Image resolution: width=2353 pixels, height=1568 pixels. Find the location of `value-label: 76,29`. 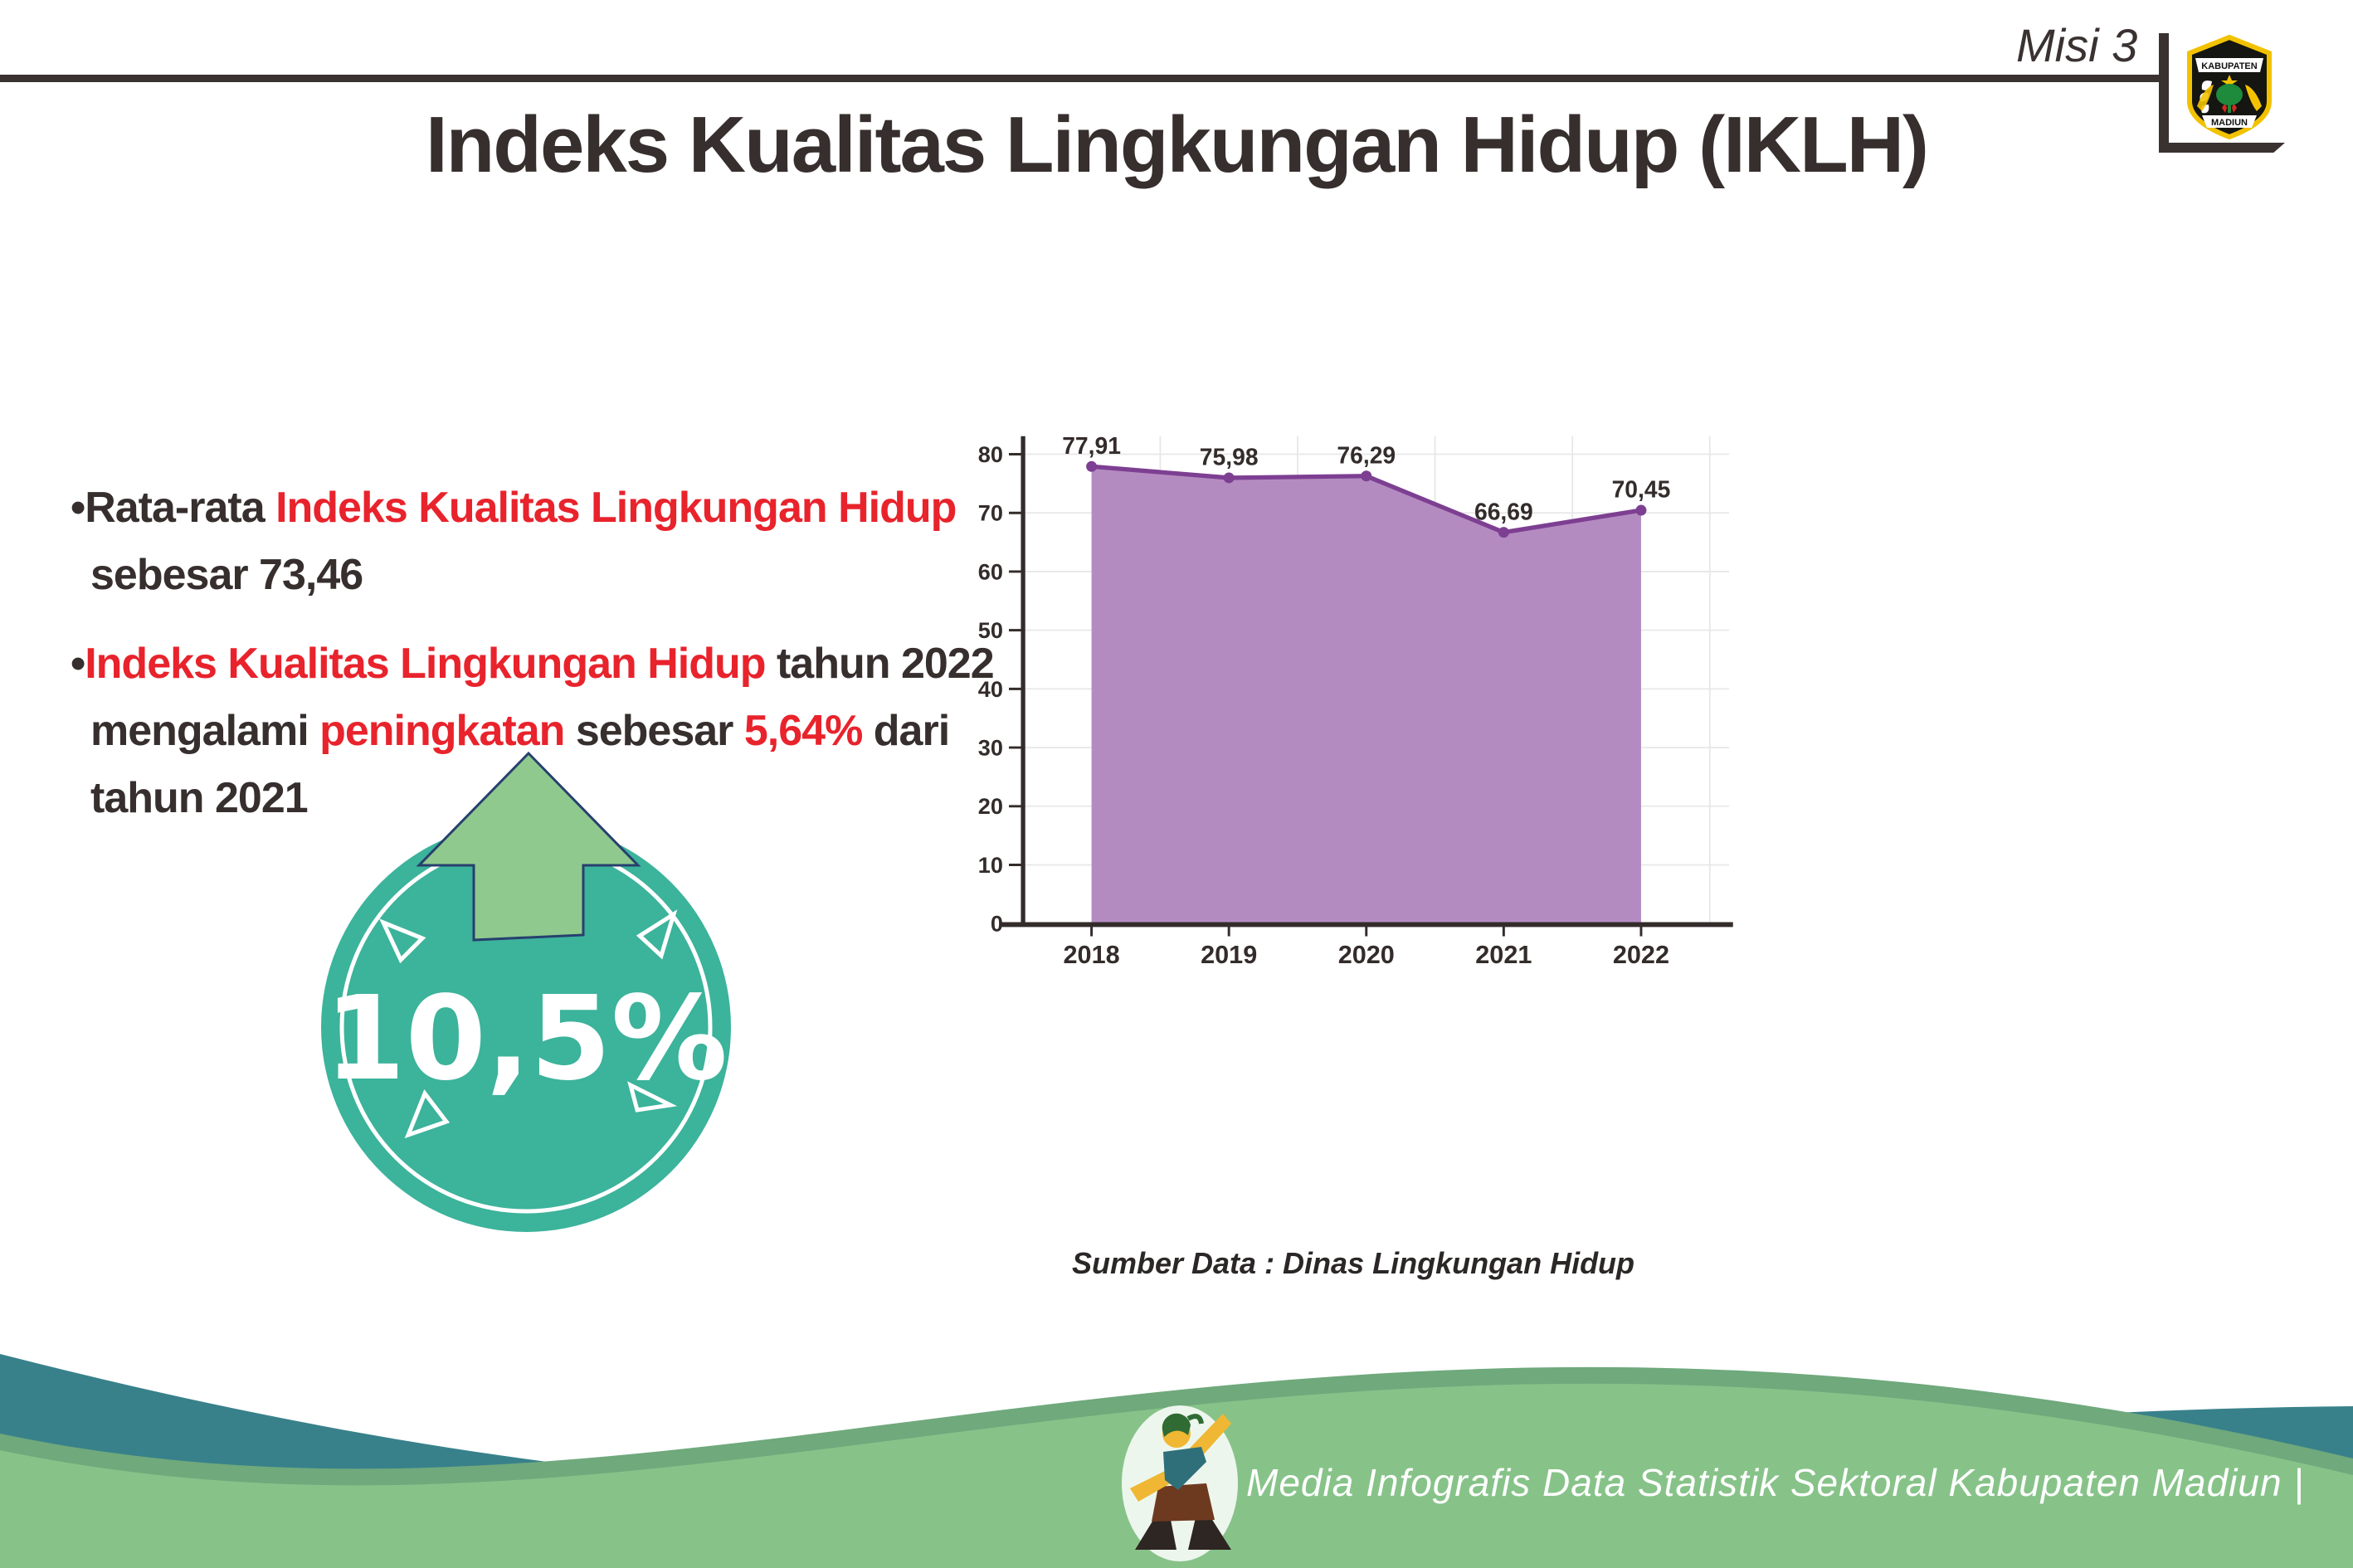

value-label: 76,29 is located at coordinates (1366, 454).